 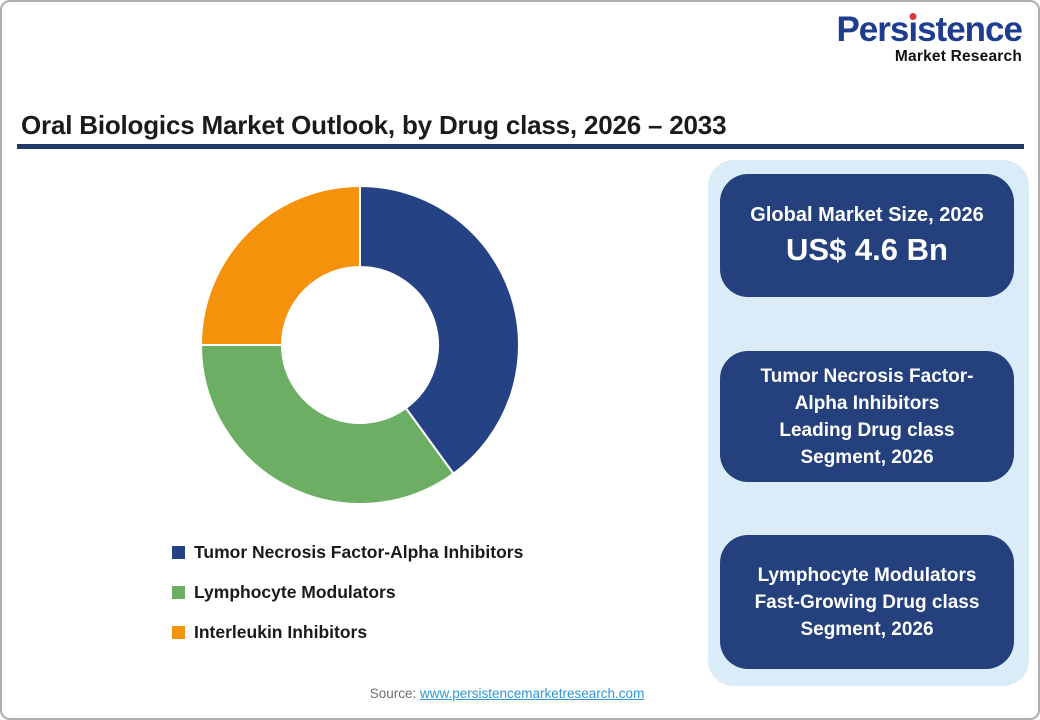 What do you see at coordinates (295, 591) in the screenshot?
I see `legend-label-lymphocyte: Lymphocyte Modulators` at bounding box center [295, 591].